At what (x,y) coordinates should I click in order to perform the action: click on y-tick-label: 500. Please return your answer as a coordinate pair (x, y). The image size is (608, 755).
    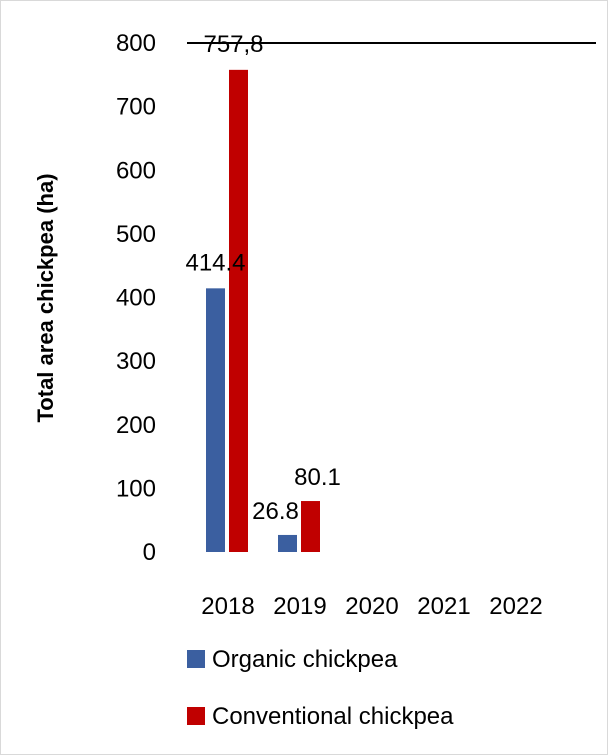
    Looking at the image, I should click on (136, 234).